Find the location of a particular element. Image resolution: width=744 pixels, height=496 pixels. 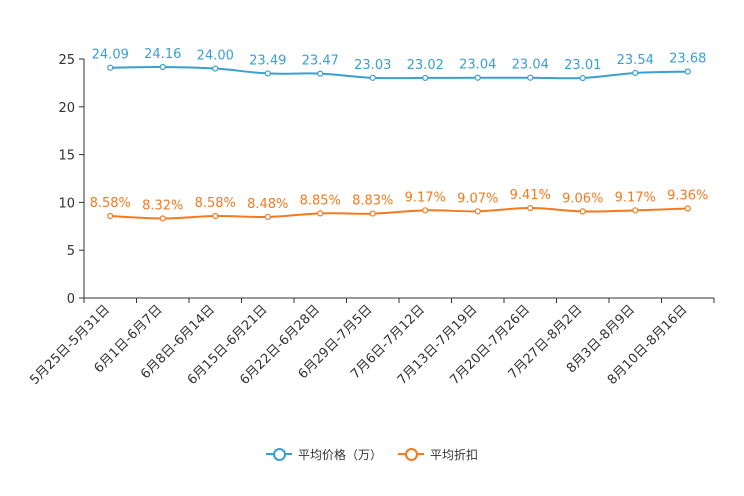

data-label: 23.54 is located at coordinates (635, 60).